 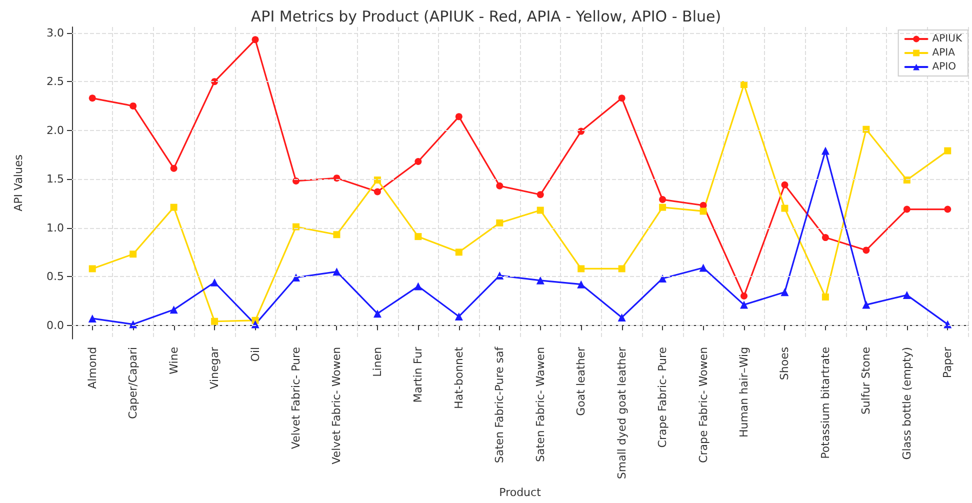 I want to click on legend-label: APIO, so click(x=944, y=67).